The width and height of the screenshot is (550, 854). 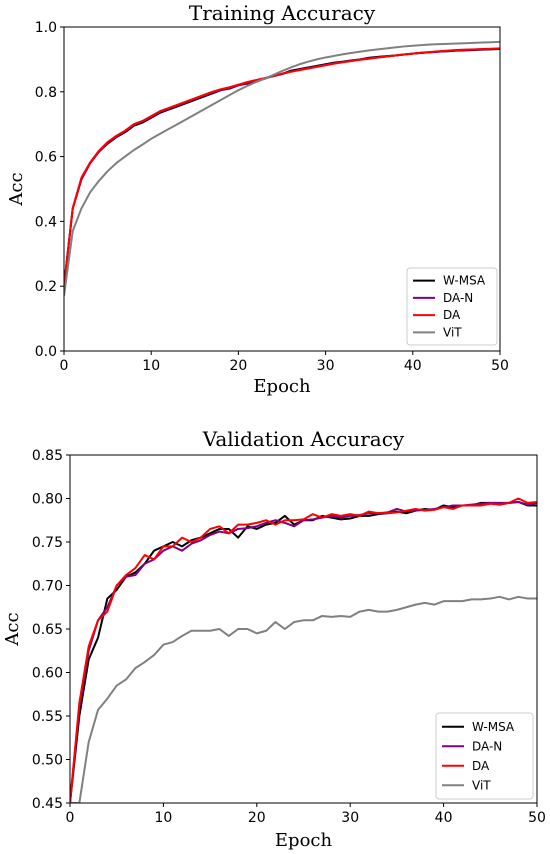 I want to click on y-tick-label: 0.85, so click(x=47, y=456).